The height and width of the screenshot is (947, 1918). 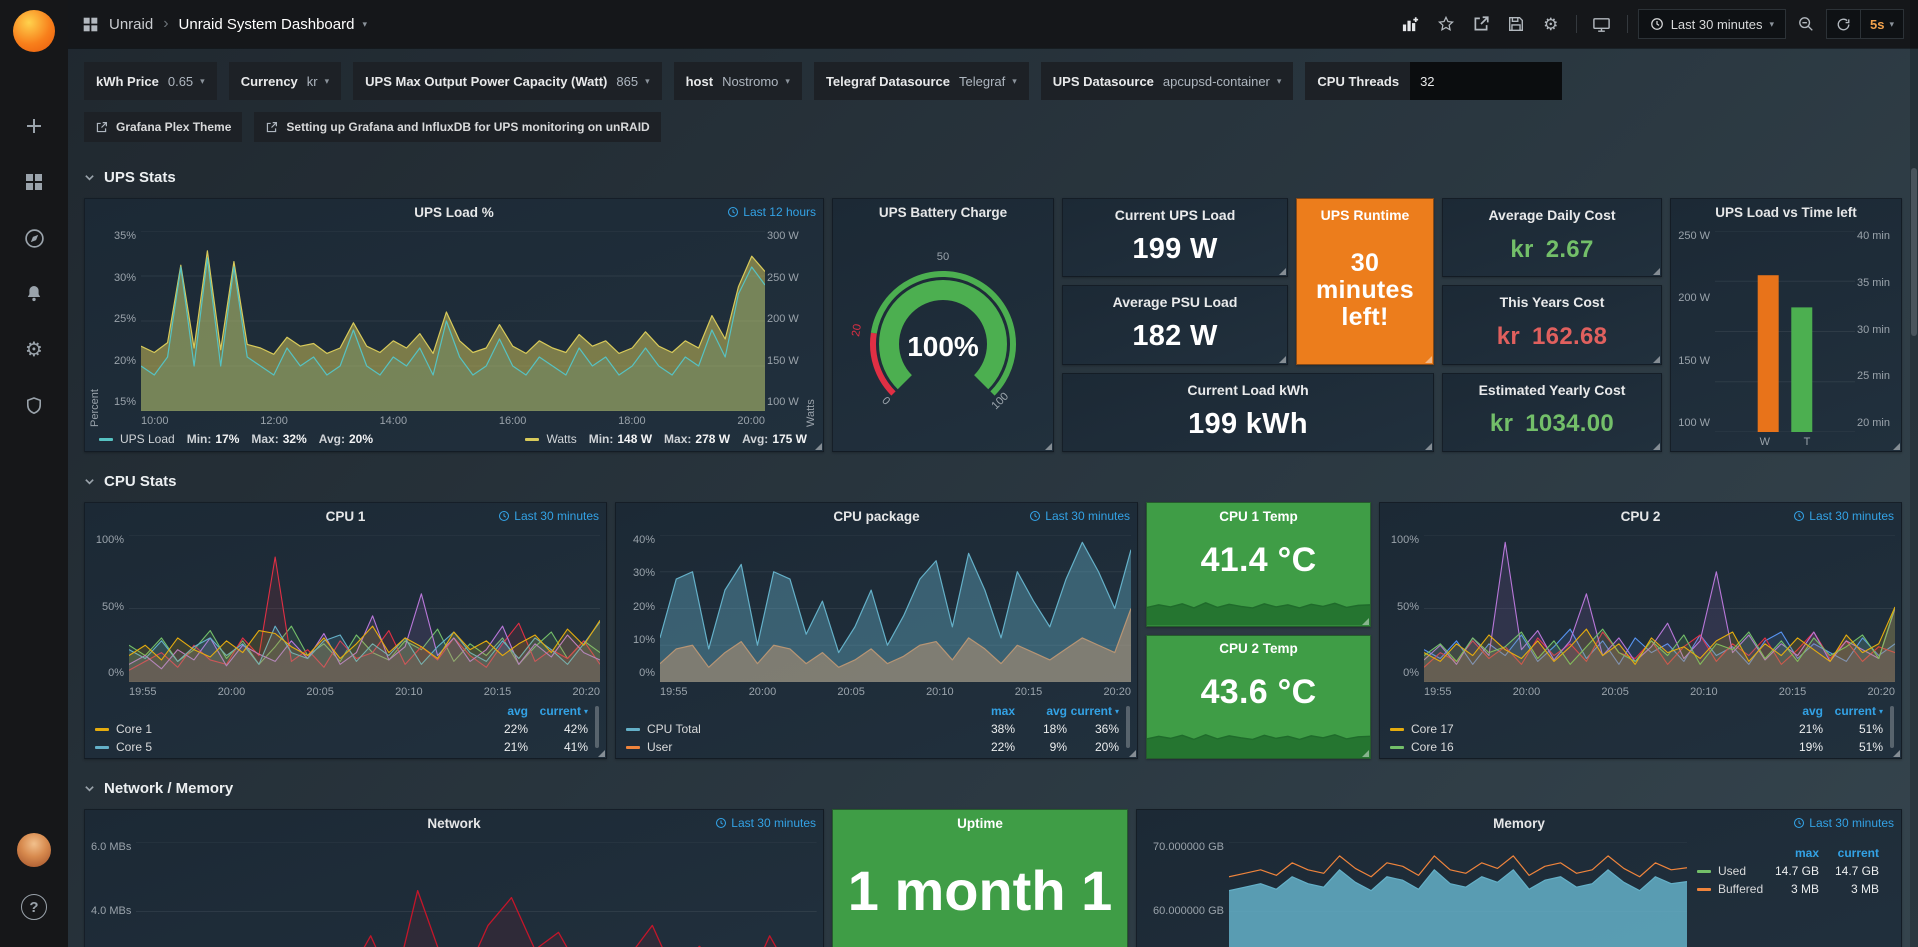 What do you see at coordinates (1258, 516) in the screenshot?
I see `panel-header: CPU 1 Temp` at bounding box center [1258, 516].